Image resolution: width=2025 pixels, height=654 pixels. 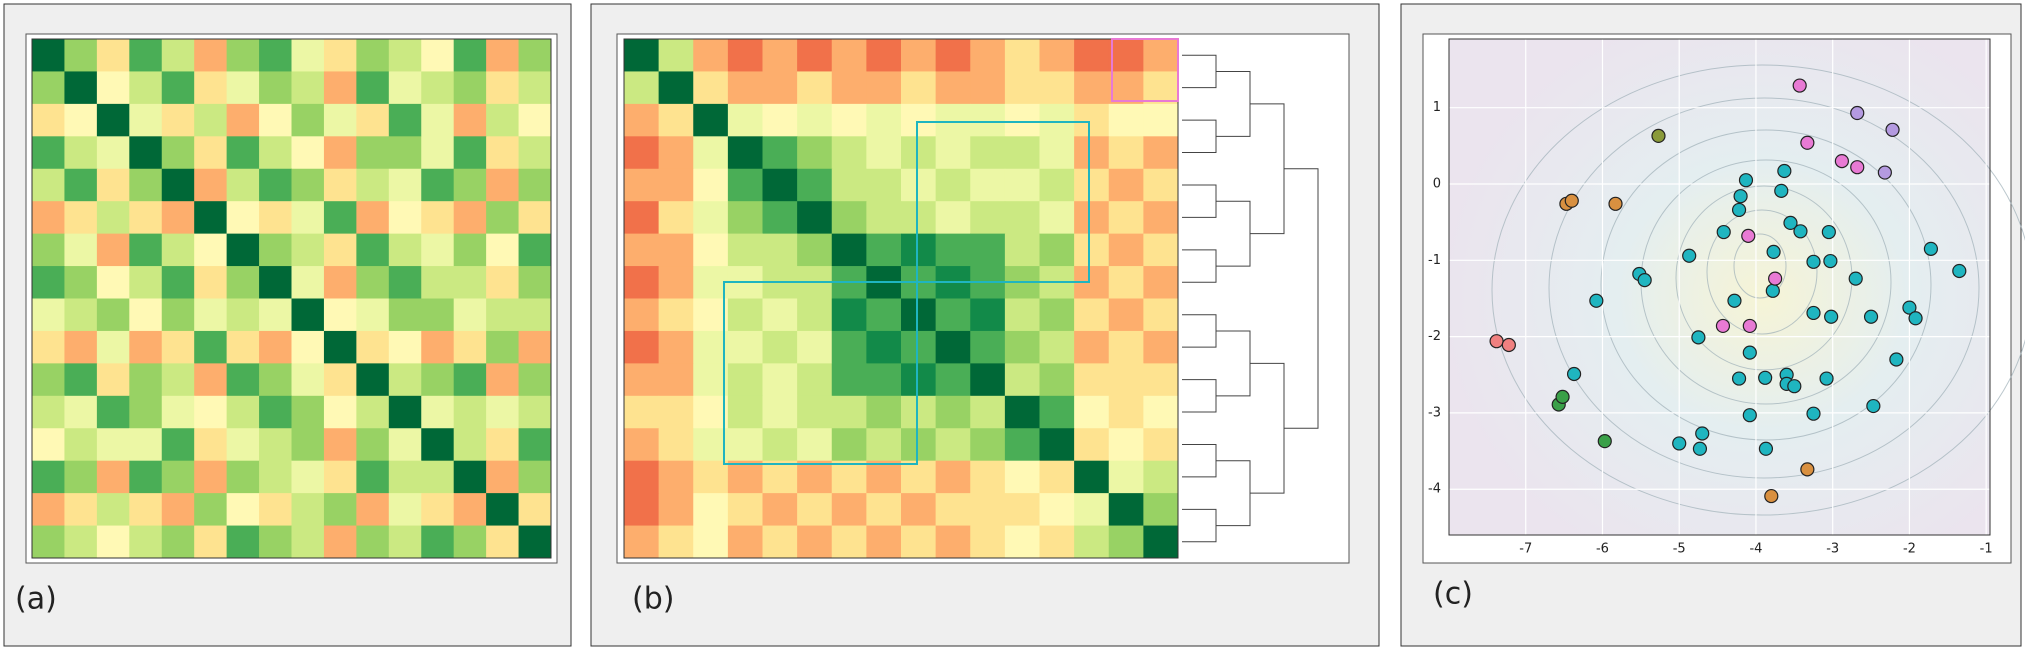 I want to click on cluster-box, so click(x=1003, y=202).